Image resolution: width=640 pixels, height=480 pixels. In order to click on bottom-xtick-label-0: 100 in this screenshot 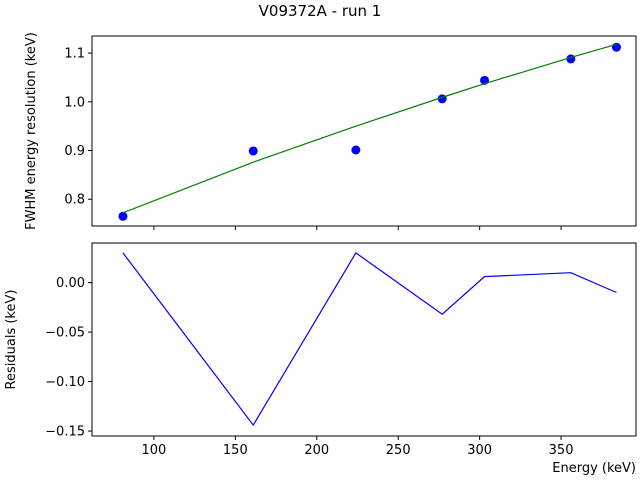, I will do `click(153, 450)`.